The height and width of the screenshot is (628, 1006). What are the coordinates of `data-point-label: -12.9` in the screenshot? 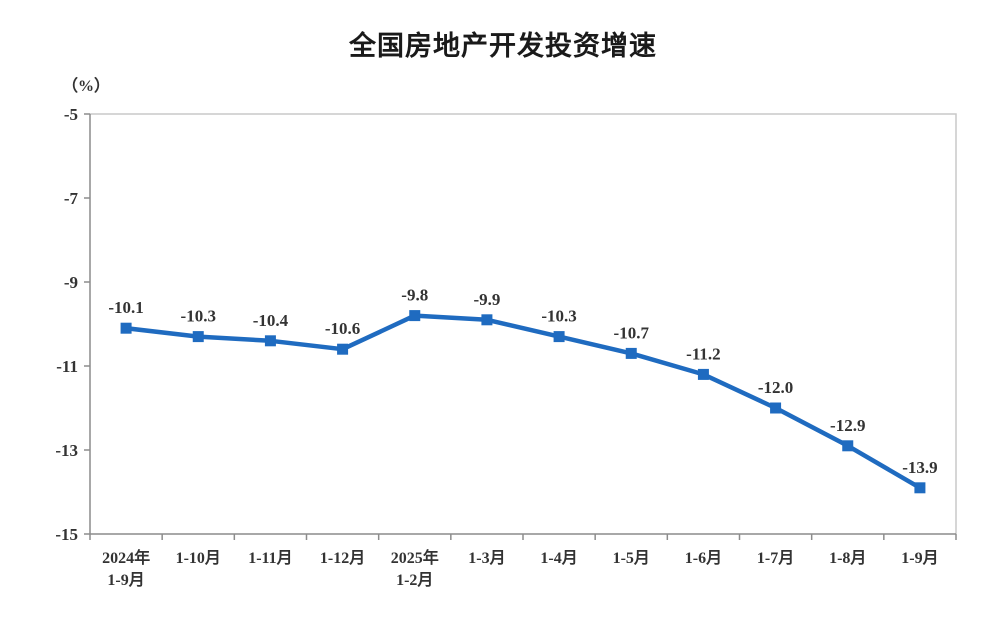 It's located at (847, 425).